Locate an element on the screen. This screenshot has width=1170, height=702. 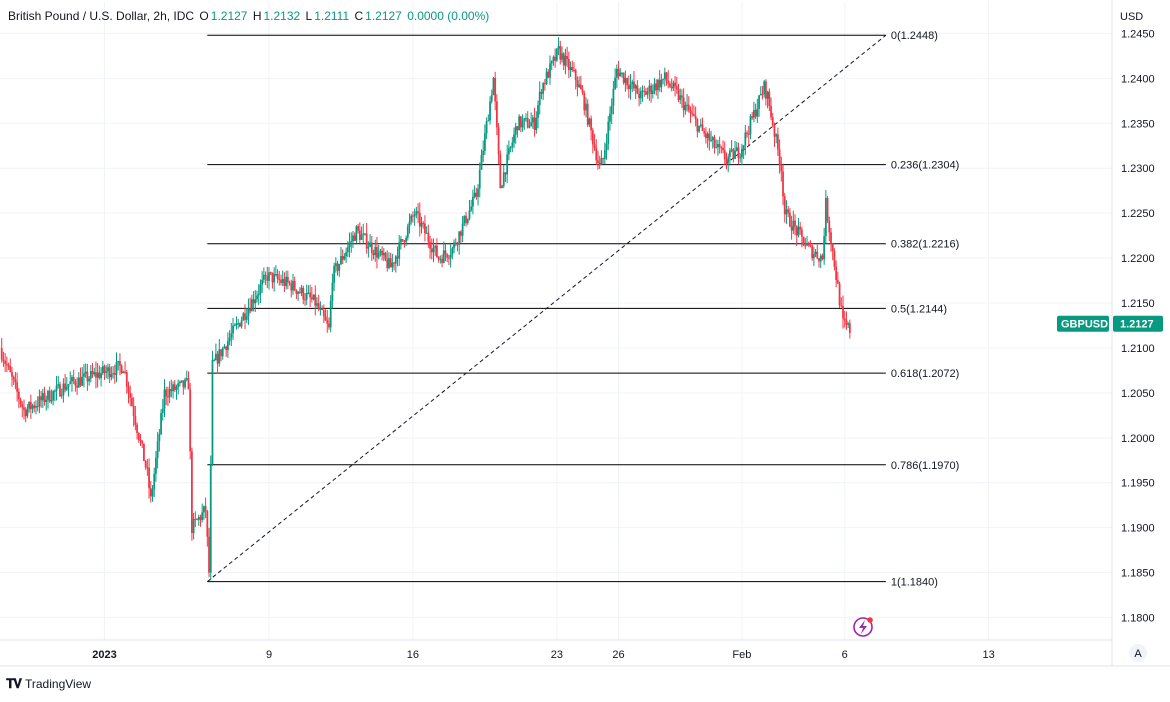
time-tick-label: Feb is located at coordinates (741, 655).